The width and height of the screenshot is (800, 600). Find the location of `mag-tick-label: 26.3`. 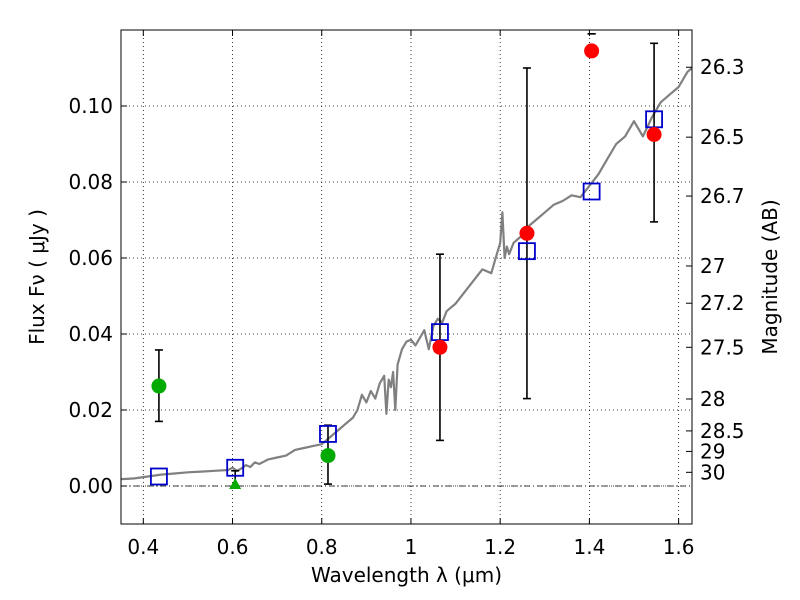

mag-tick-label: 26.3 is located at coordinates (722, 67).